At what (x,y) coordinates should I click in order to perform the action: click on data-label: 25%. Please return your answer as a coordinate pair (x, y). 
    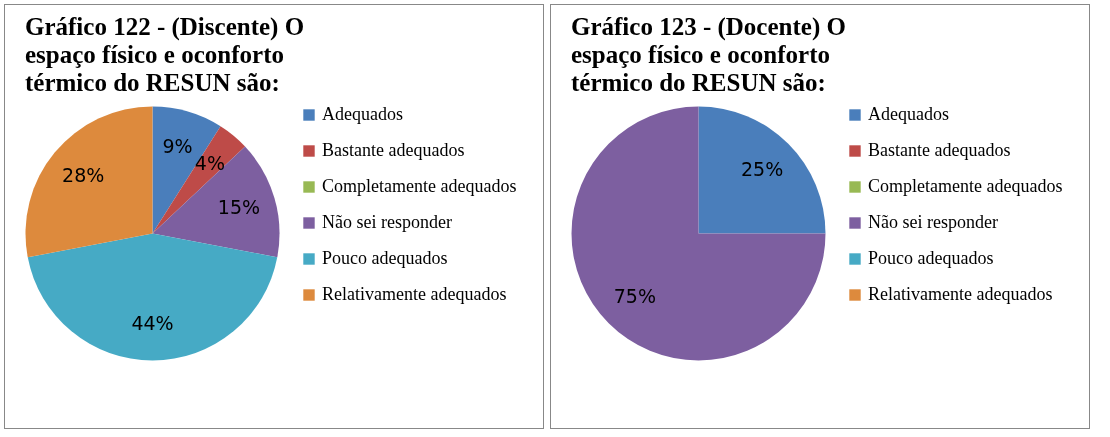
    Looking at the image, I should click on (762, 168).